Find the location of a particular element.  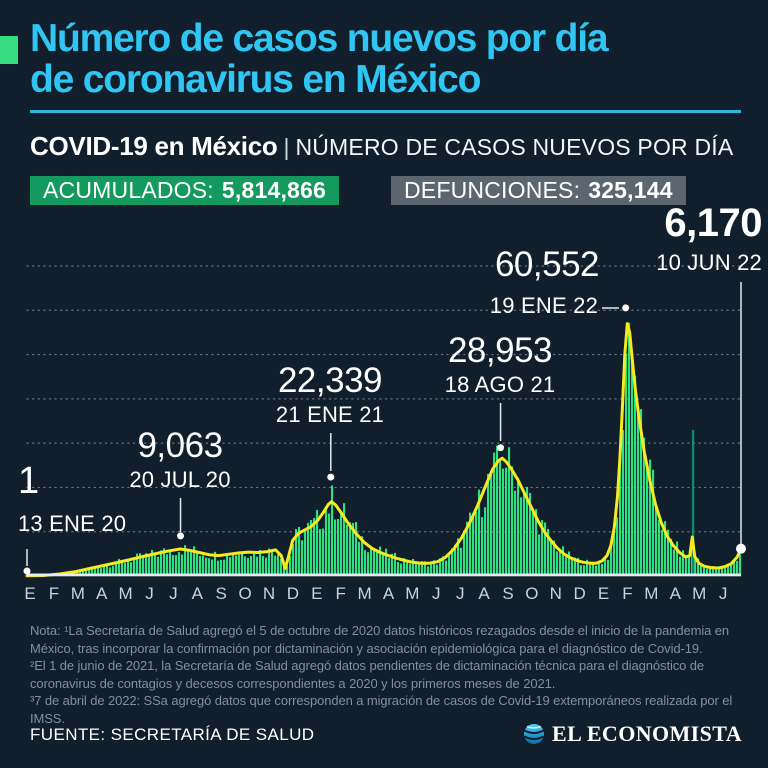

accent-square is located at coordinates (9, 50).